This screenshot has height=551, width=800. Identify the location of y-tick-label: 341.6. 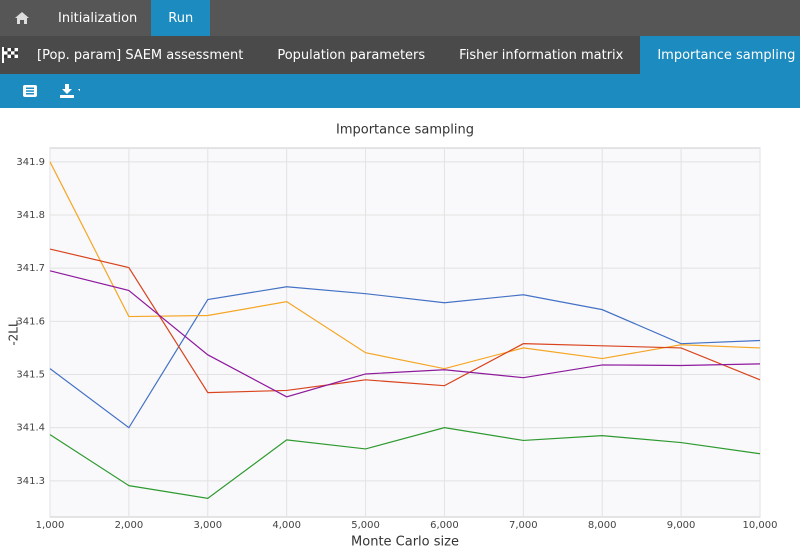
(30, 321).